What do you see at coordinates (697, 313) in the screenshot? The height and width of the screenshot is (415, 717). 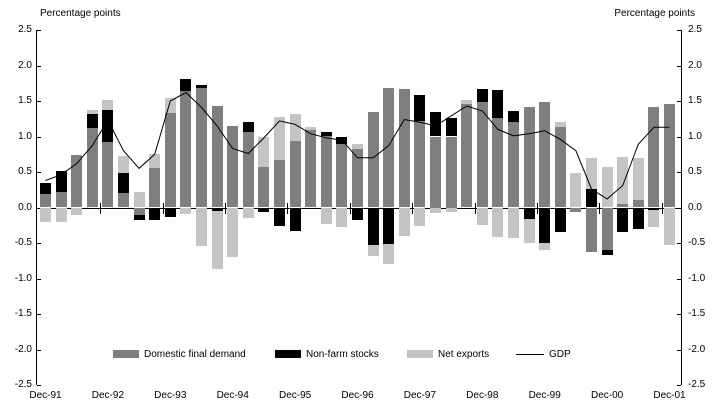 I see `y-tick-label-right: -1.5` at bounding box center [697, 313].